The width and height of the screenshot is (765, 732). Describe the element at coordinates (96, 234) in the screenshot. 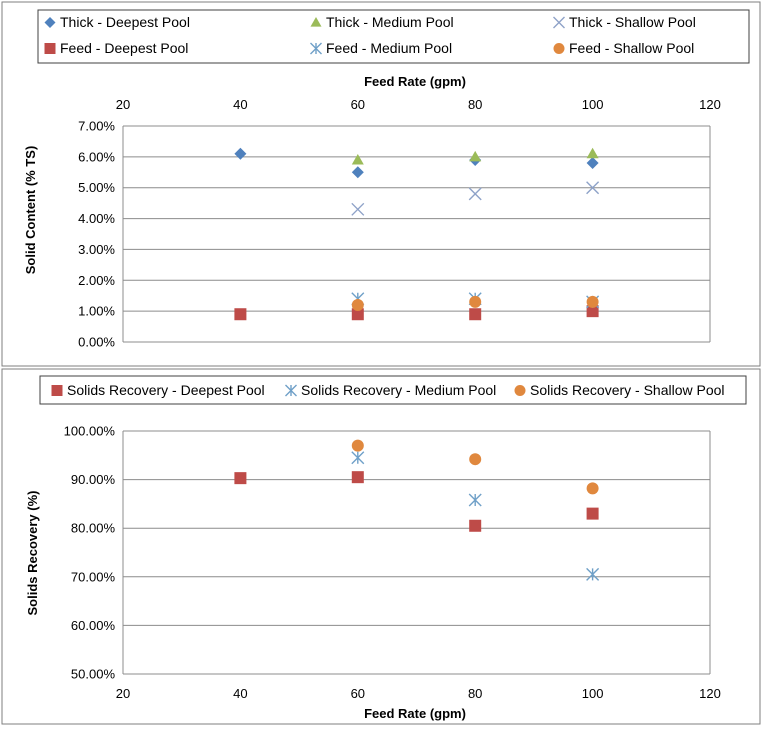

I see `chart-1-y-ticks: 0.00% 1.00% 2.00% 3.00% 4.00% 5.00% 6.00% 7.00%` at that location.